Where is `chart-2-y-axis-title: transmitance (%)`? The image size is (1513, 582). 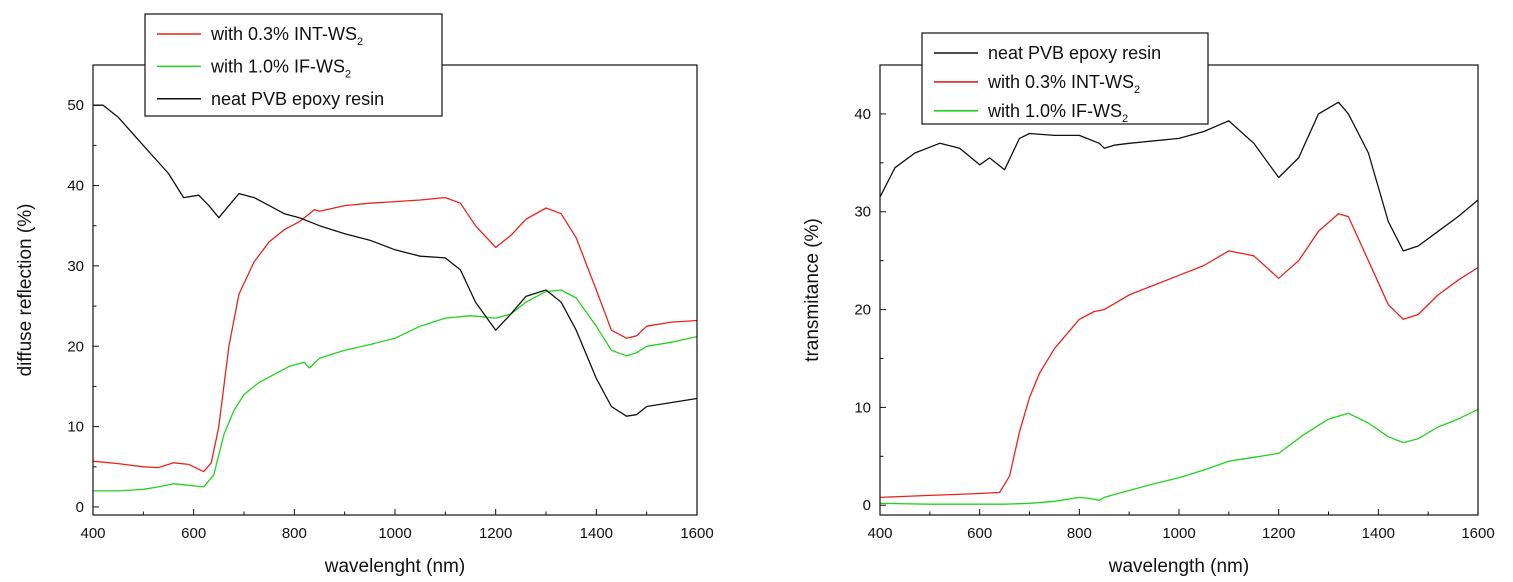 chart-2-y-axis-title: transmitance (%) is located at coordinates (812, 290).